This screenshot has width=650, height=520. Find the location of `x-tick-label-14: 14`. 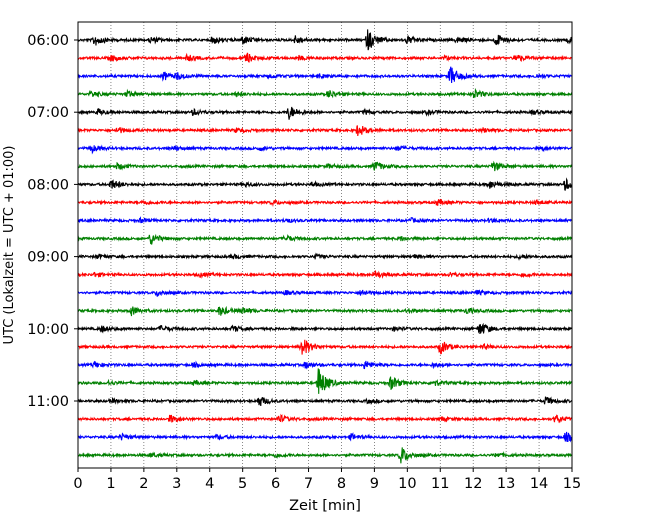

x-tick-label-14: 14 is located at coordinates (539, 484).